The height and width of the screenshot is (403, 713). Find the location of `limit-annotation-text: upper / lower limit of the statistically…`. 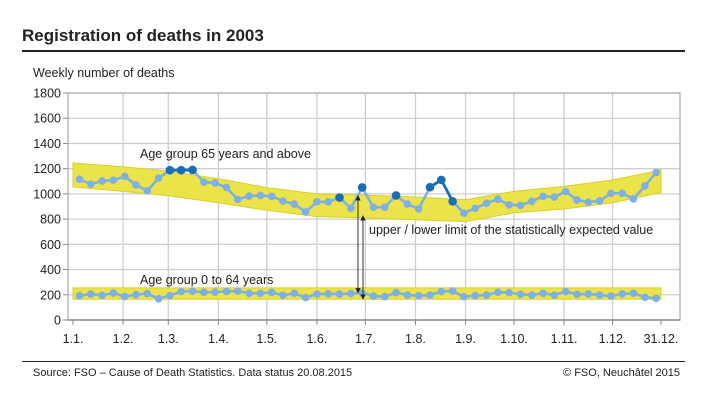

limit-annotation-text: upper / lower limit of the statistically… is located at coordinates (511, 230).